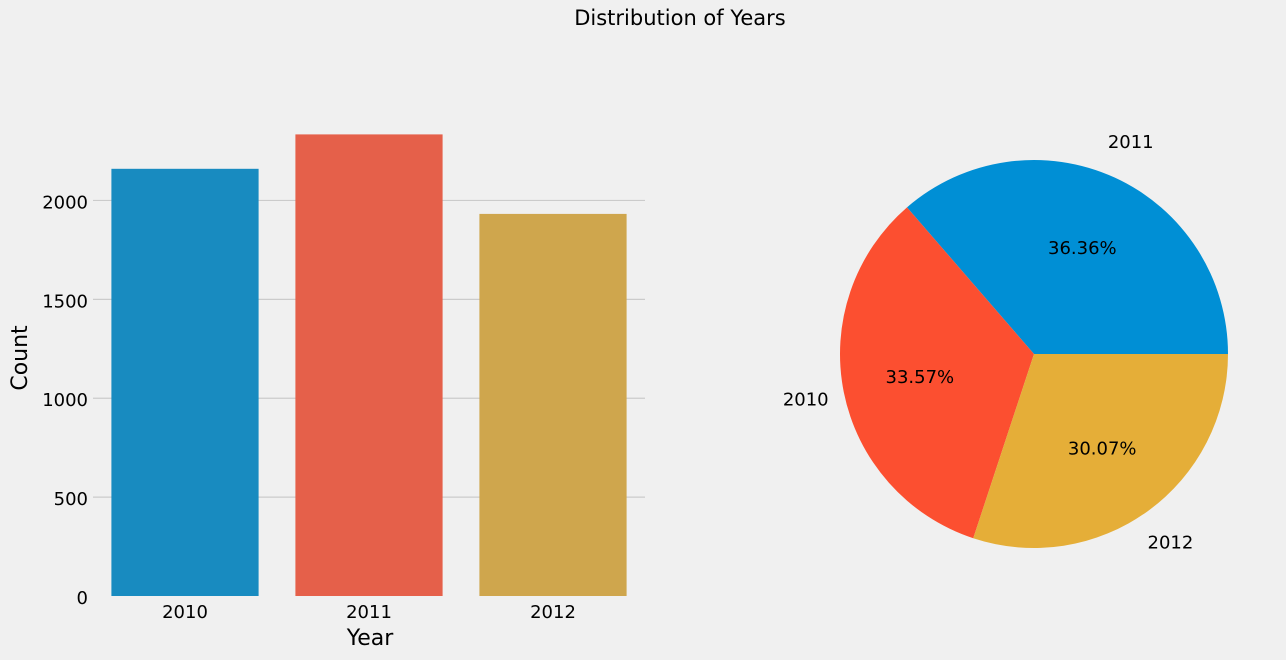 This screenshot has height=660, width=1286. I want to click on pie-slice-2010, so click(937, 373).